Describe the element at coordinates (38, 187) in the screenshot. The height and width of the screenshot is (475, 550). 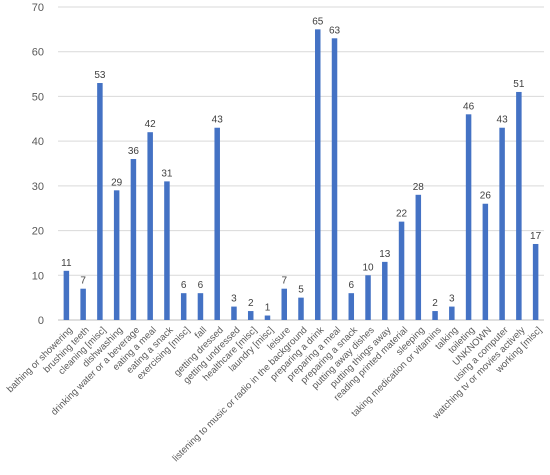
I see `y-tick-label: 30` at that location.